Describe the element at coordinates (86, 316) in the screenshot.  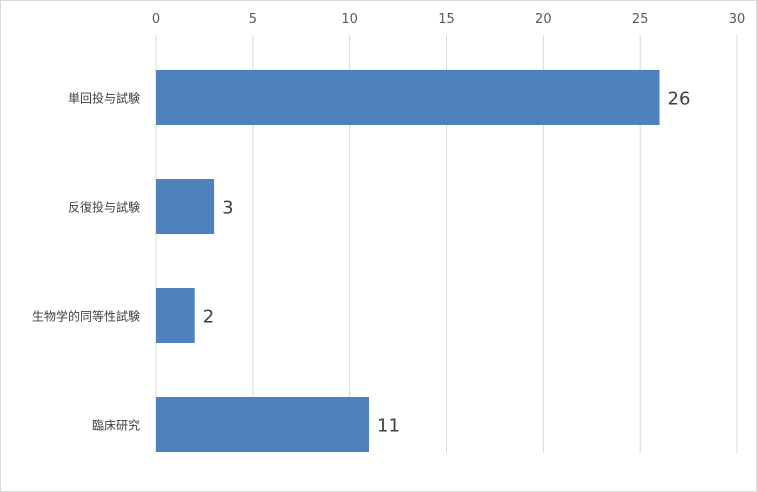
I see `category-label: 生物学的同等性試験` at that location.